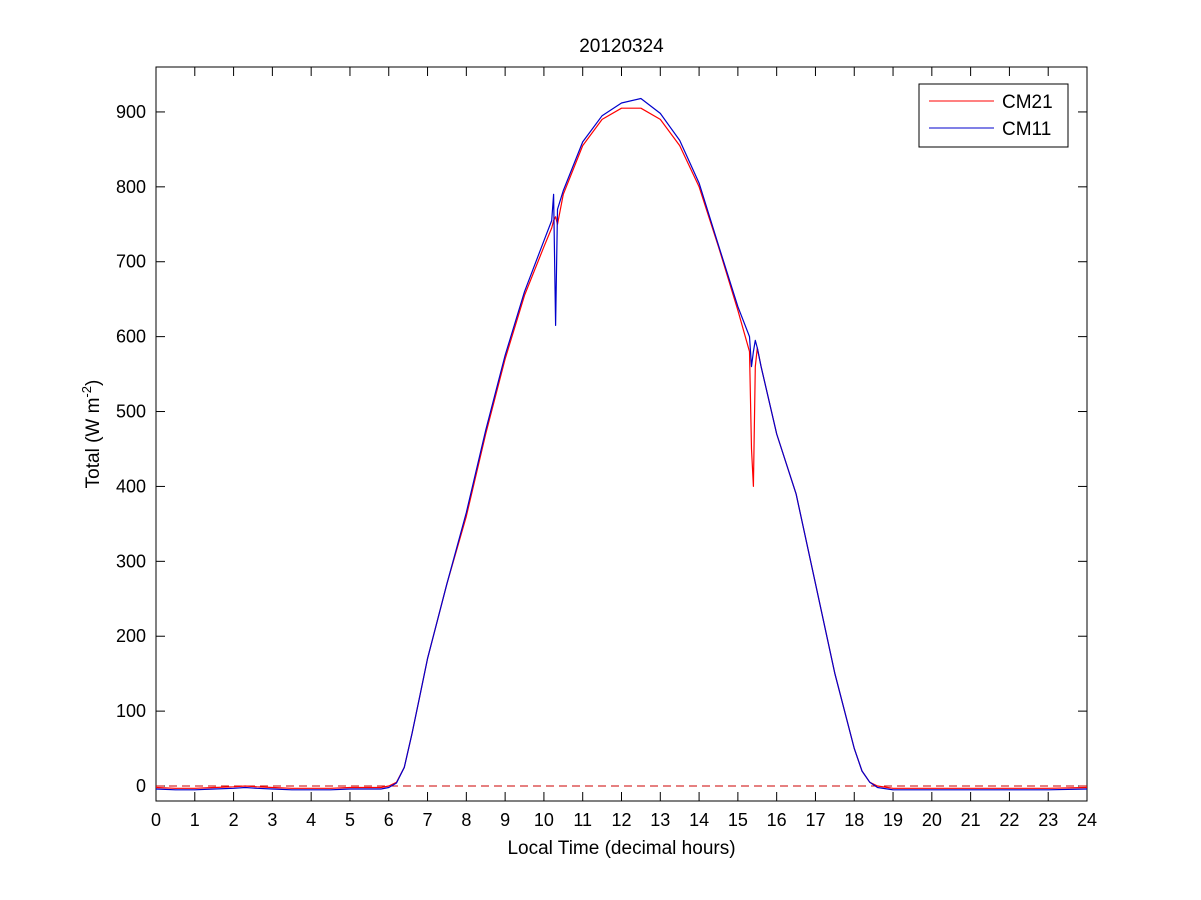 This screenshot has height=900, width=1201. What do you see at coordinates (544, 820) in the screenshot?
I see `x-tick-label: 10` at bounding box center [544, 820].